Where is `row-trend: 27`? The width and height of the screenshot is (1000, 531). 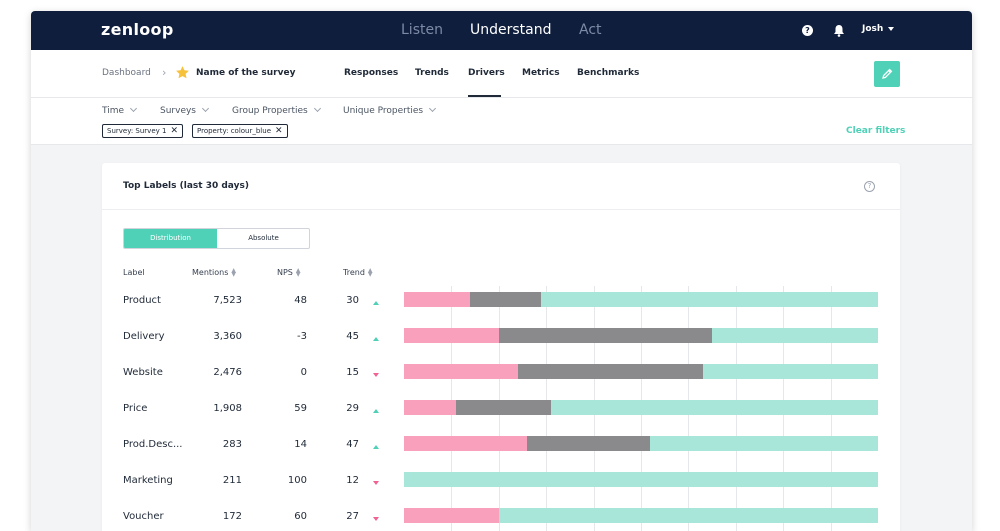
row-trend: 27 is located at coordinates (352, 516).